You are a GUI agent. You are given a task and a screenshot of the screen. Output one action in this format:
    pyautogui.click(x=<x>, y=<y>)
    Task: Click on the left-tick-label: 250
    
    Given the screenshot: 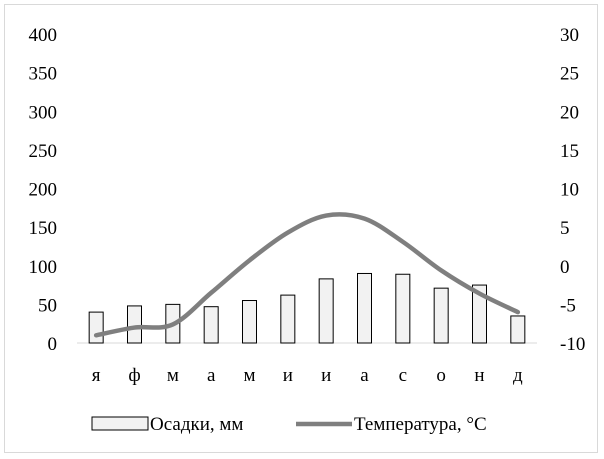 What is the action you would take?
    pyautogui.click(x=43, y=151)
    